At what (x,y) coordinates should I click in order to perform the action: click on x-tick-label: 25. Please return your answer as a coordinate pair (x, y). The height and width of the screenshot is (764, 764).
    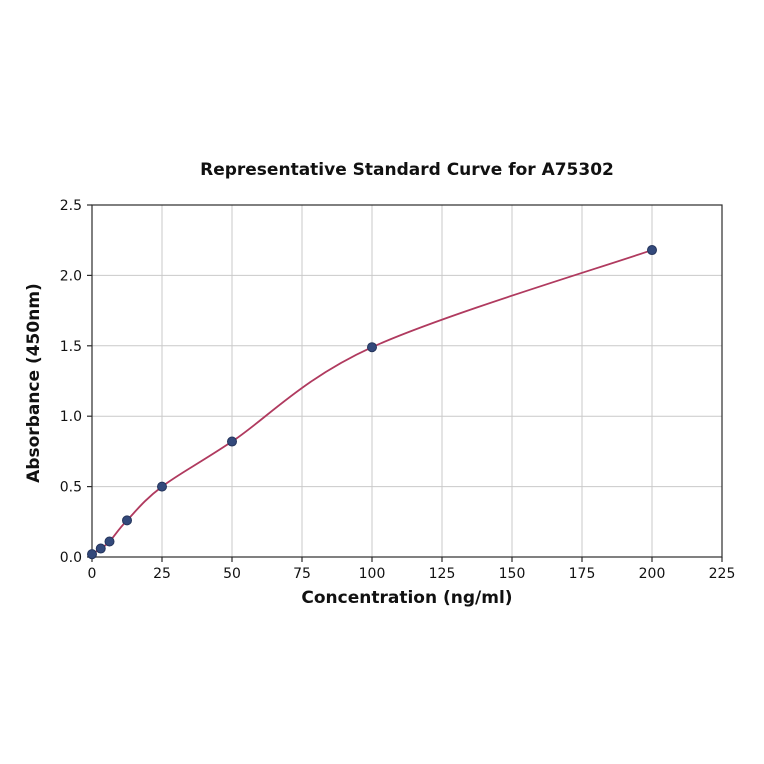
    Looking at the image, I should click on (162, 574).